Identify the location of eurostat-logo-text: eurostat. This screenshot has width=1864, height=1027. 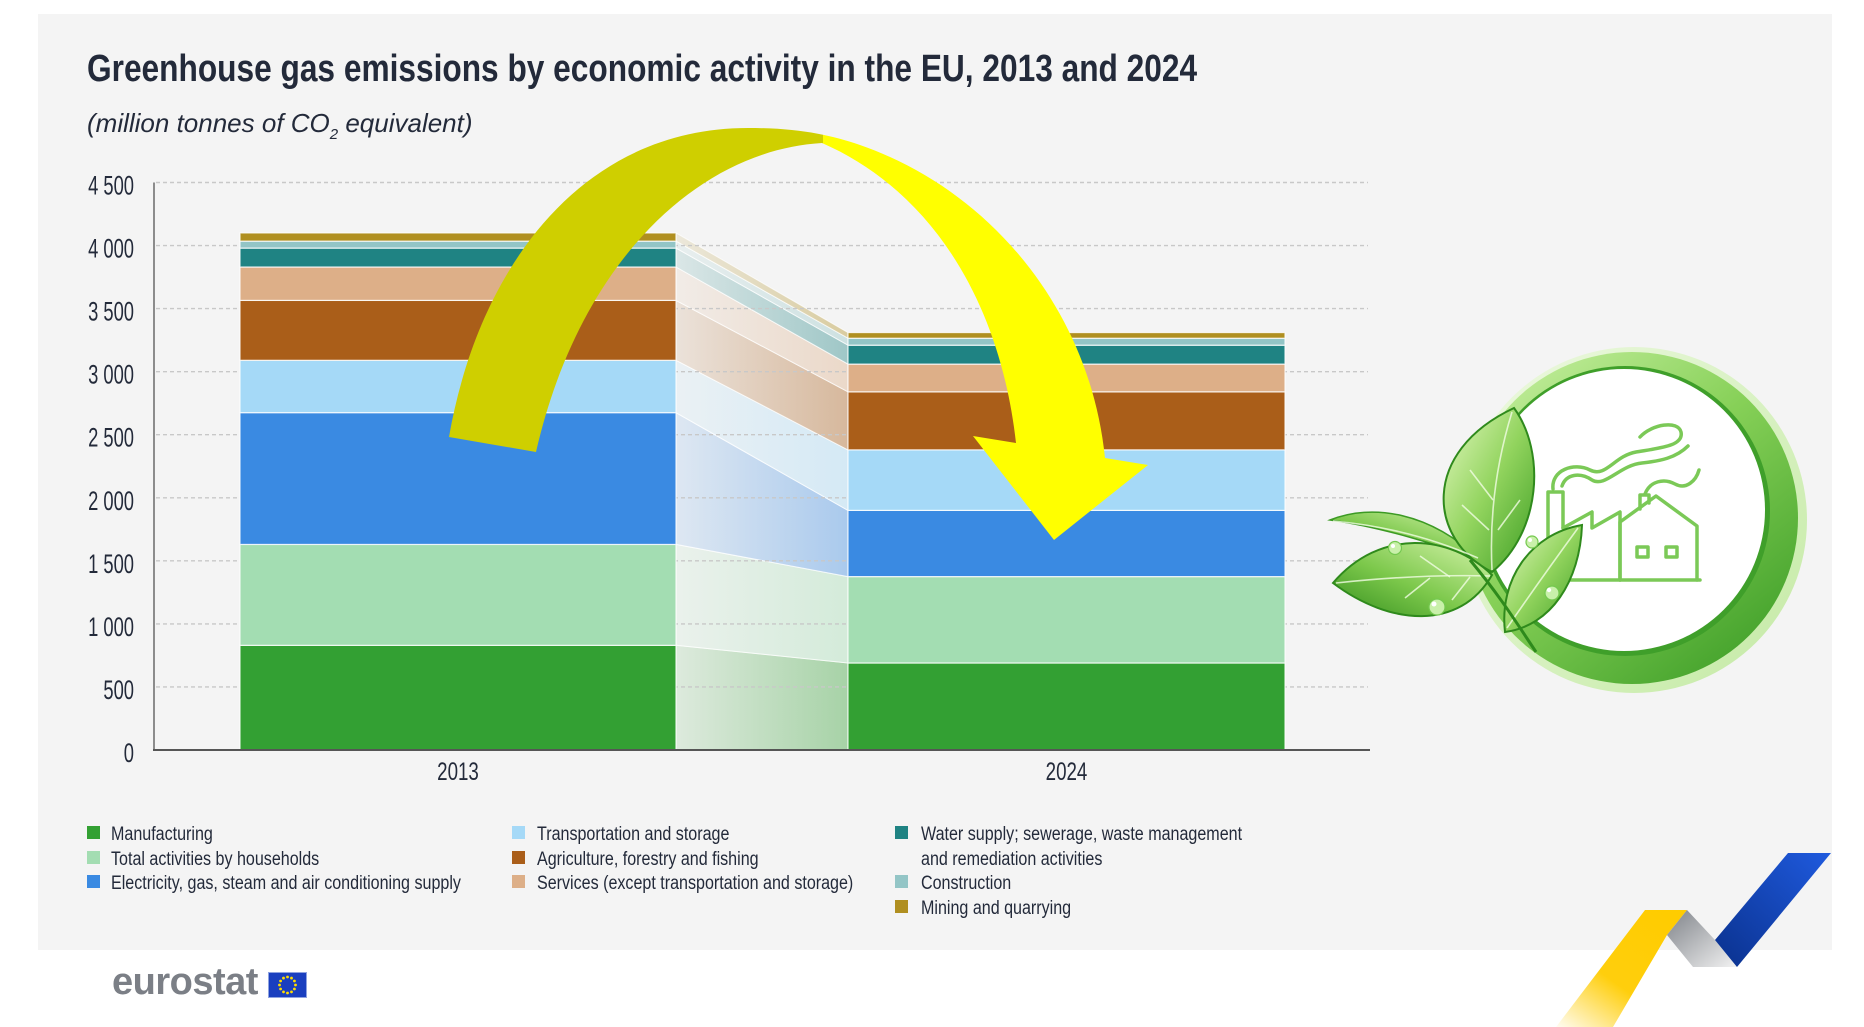
(185, 982).